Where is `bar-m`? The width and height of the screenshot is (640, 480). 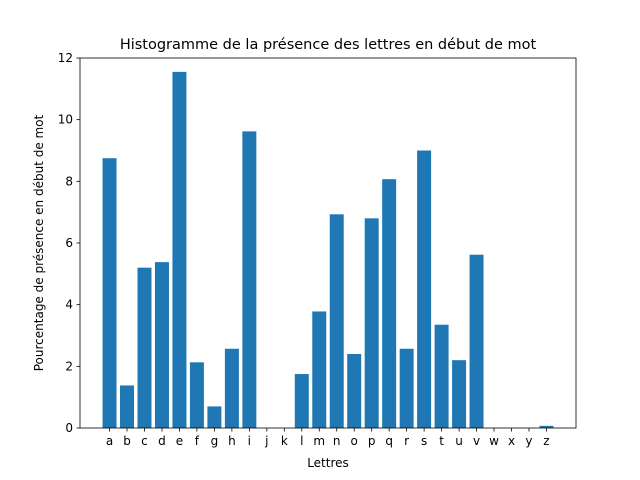 bar-m is located at coordinates (319, 369).